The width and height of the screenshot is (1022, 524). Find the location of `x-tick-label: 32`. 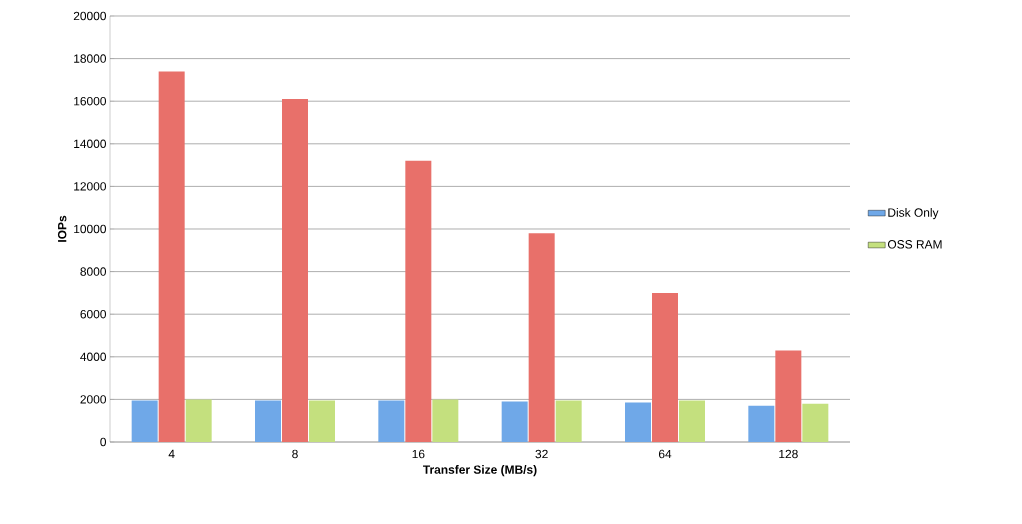

x-tick-label: 32 is located at coordinates (541, 454).